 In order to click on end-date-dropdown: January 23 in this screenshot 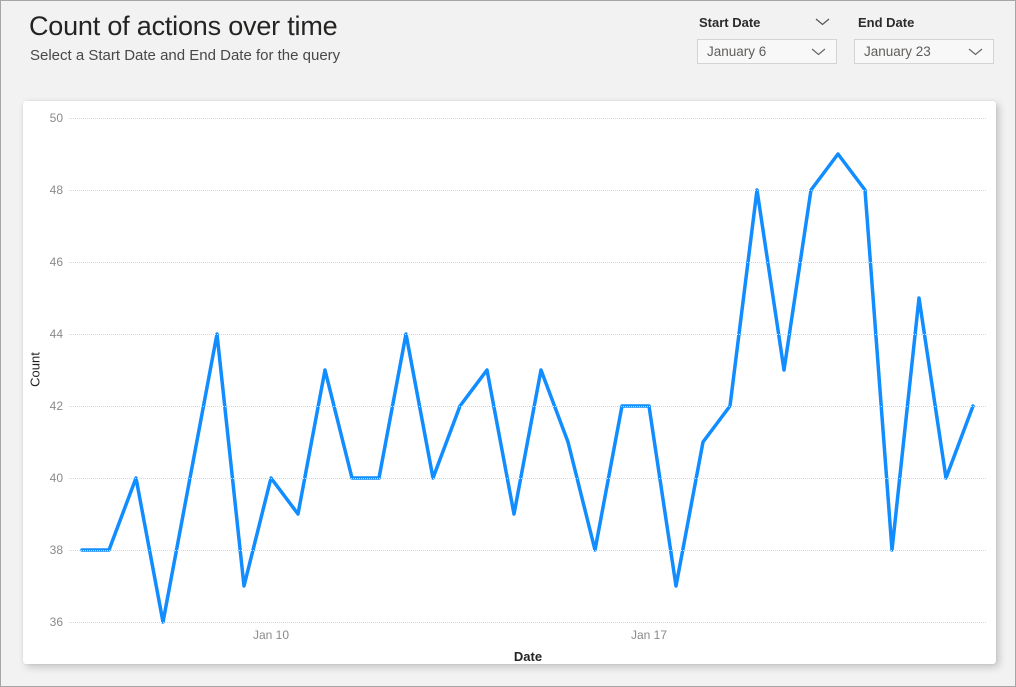, I will do `click(924, 51)`.